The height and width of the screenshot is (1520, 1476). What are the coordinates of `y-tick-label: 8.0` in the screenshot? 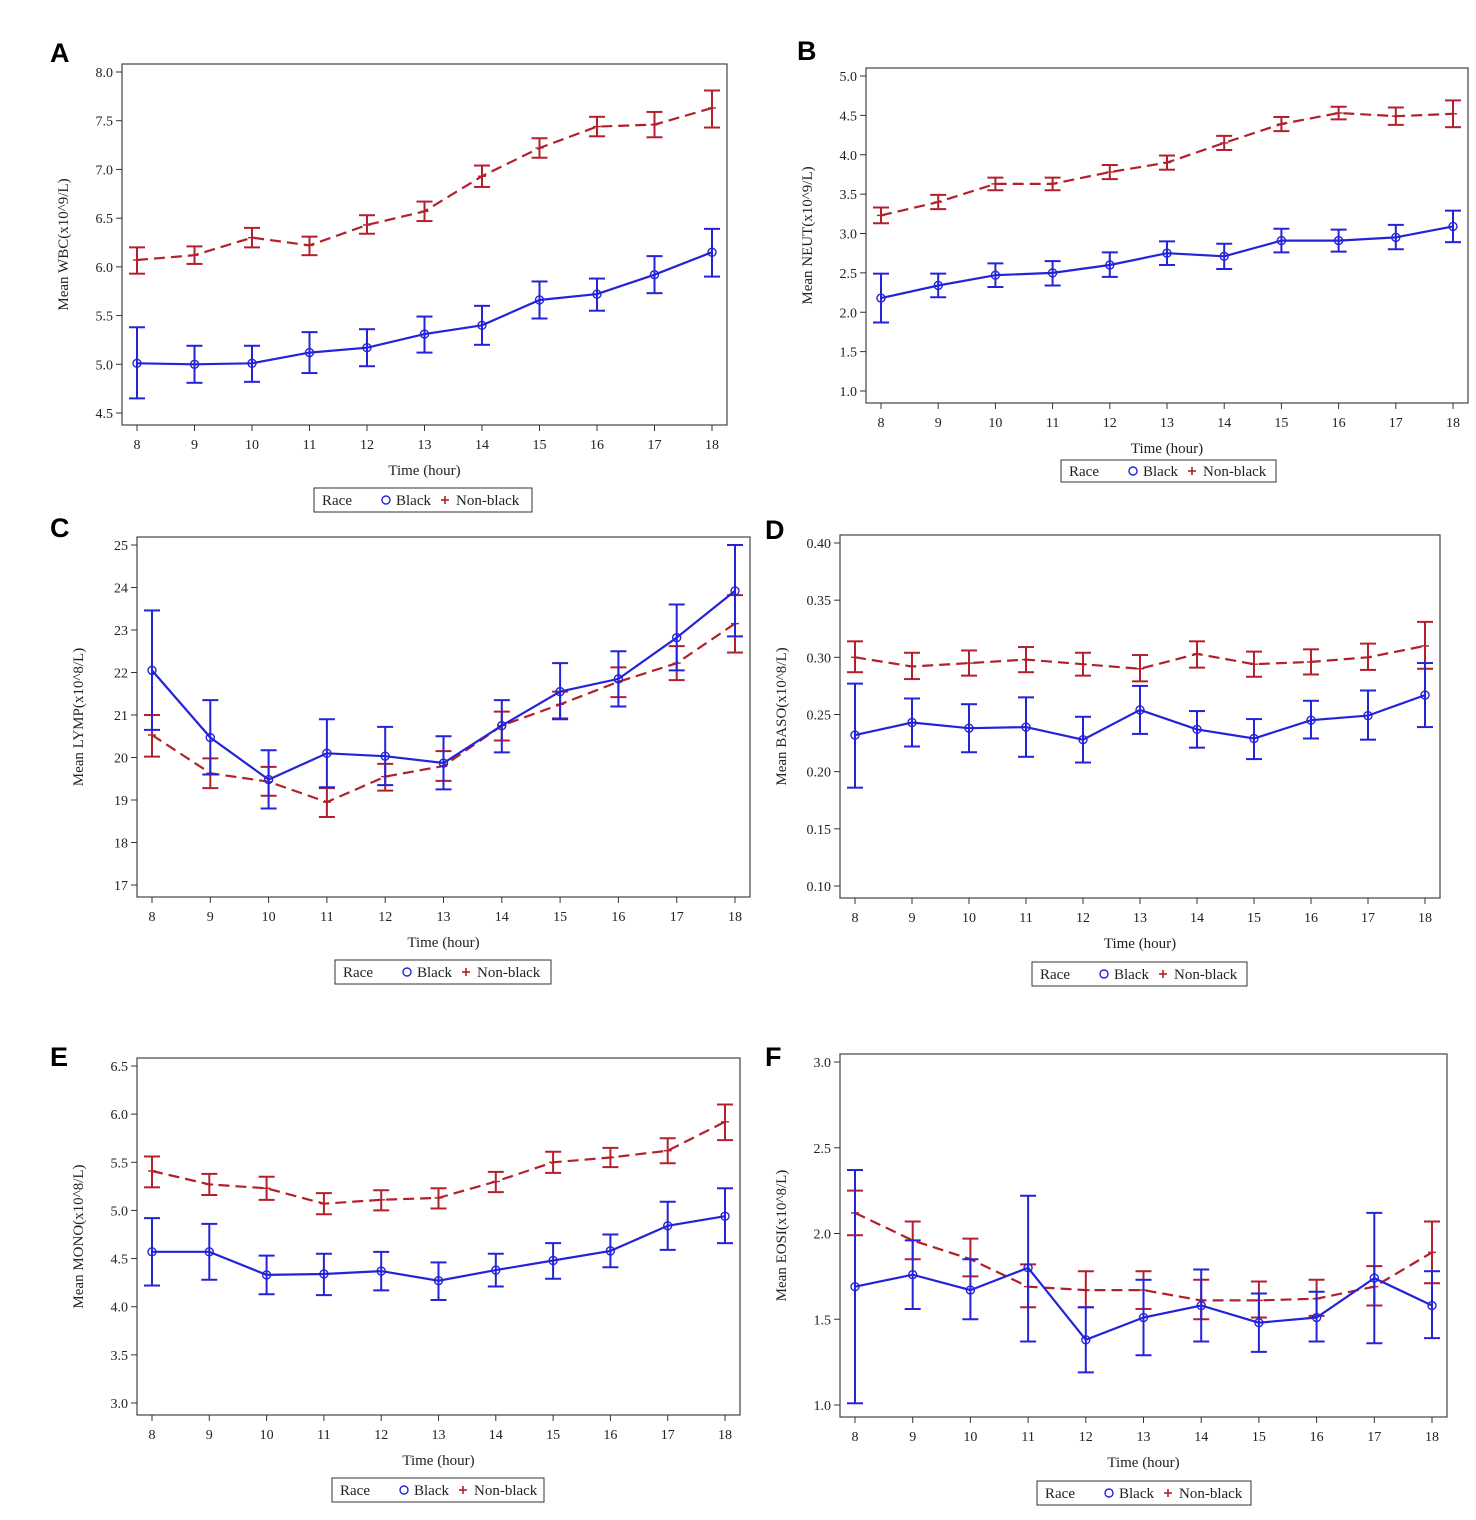 It's located at (105, 73).